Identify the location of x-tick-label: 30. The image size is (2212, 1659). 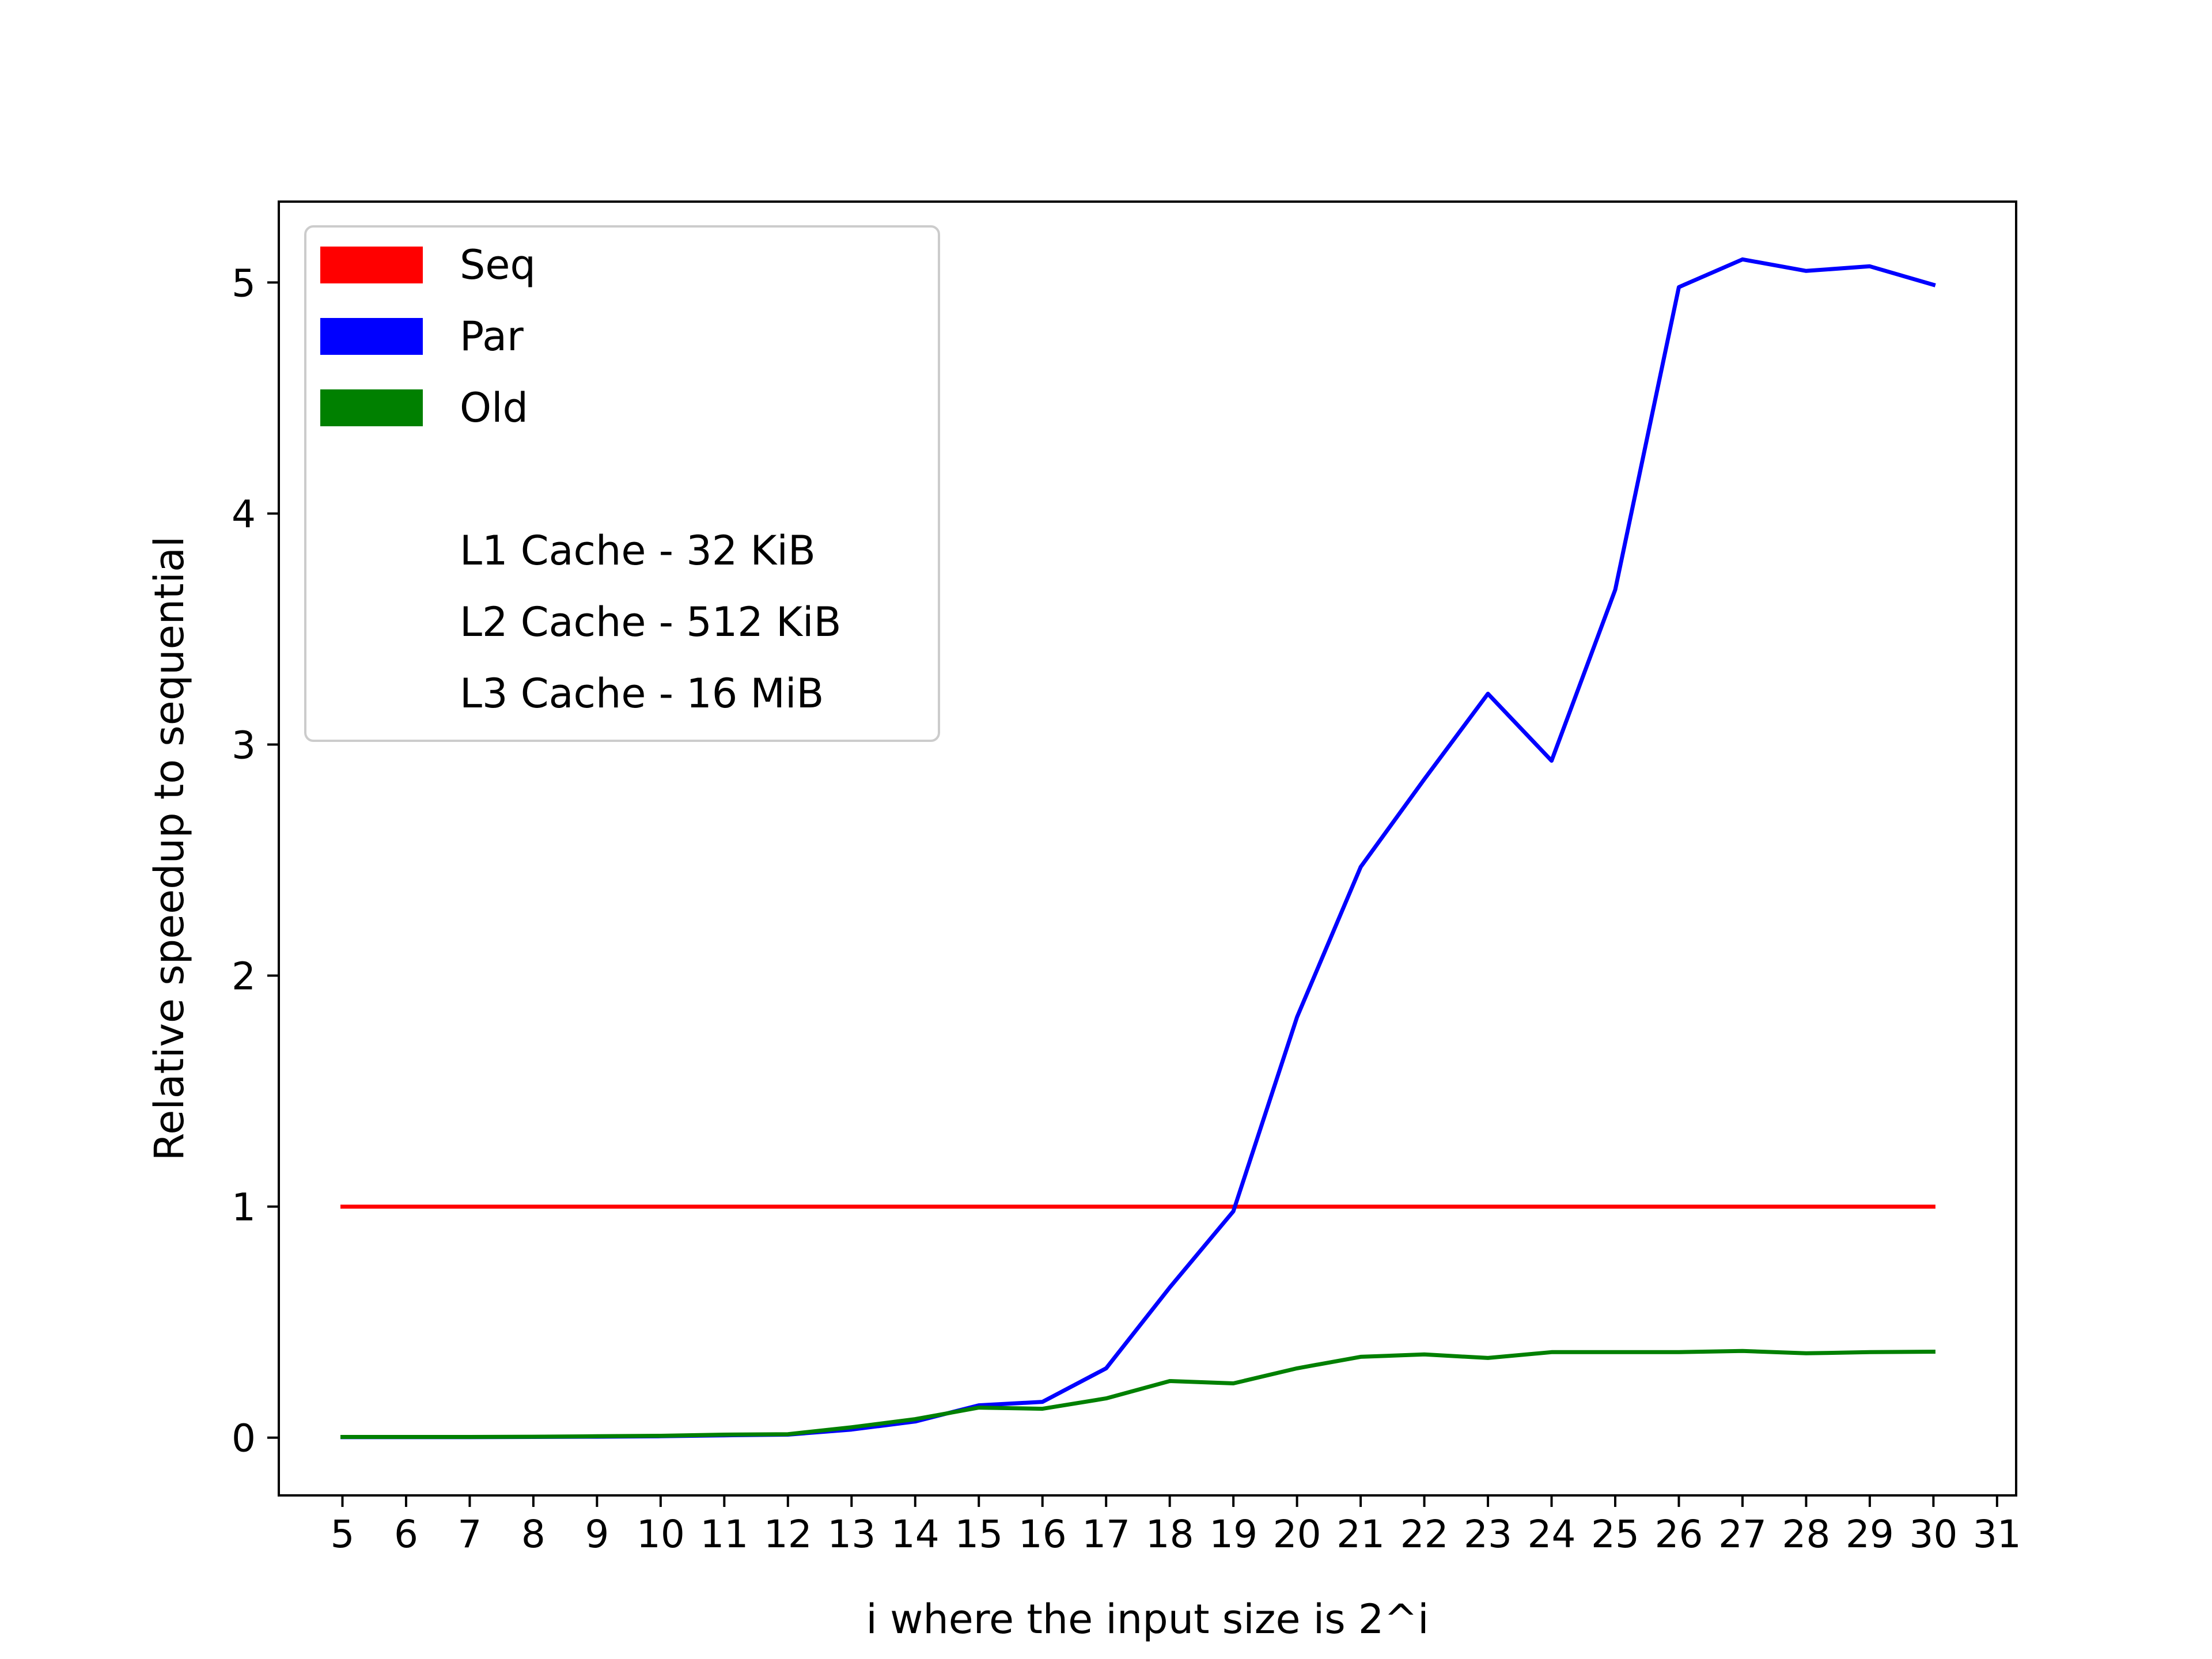
(1933, 1534).